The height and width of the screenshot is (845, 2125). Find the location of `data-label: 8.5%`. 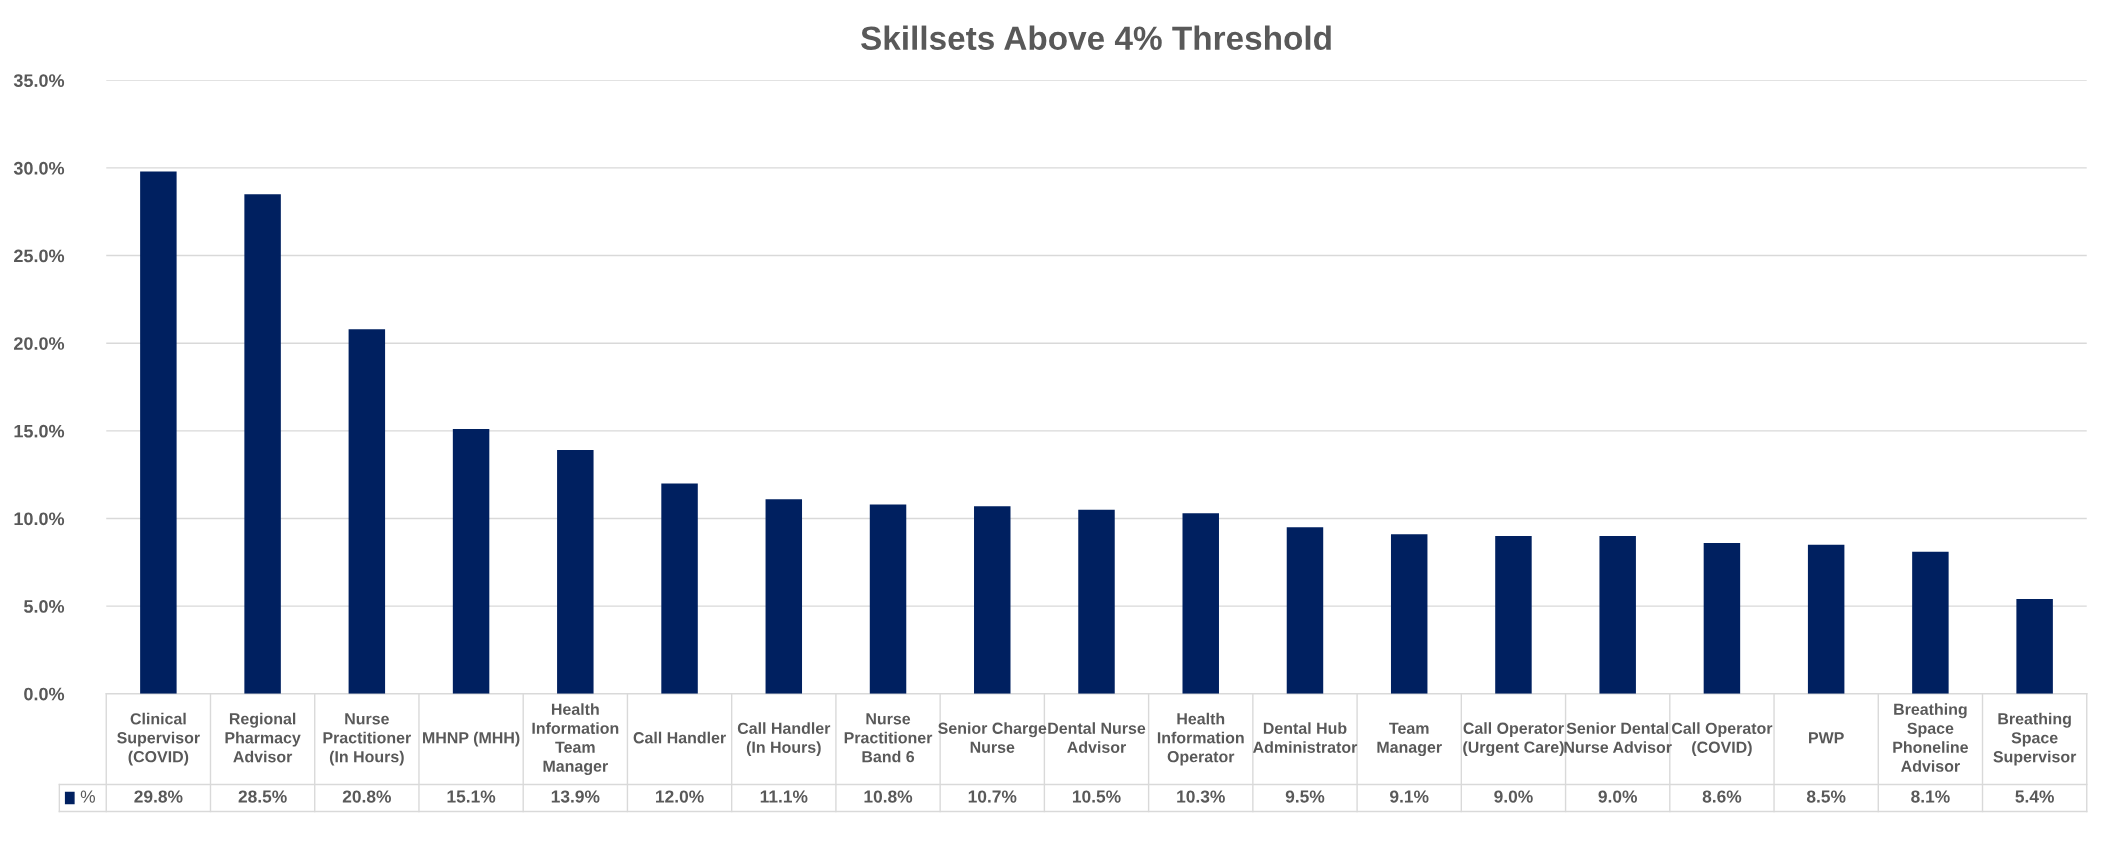

data-label: 8.5% is located at coordinates (1826, 796).